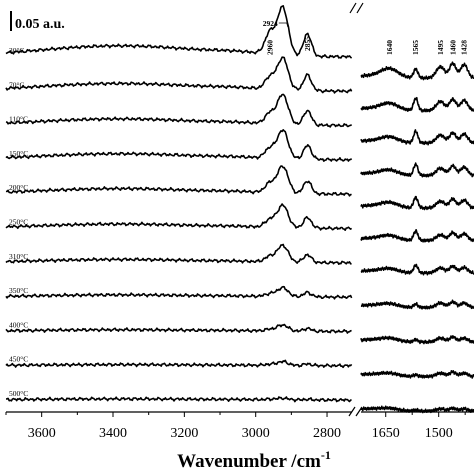 This screenshot has height=474, width=474. I want to click on peak-label-2924: 2924, so click(270, 23).